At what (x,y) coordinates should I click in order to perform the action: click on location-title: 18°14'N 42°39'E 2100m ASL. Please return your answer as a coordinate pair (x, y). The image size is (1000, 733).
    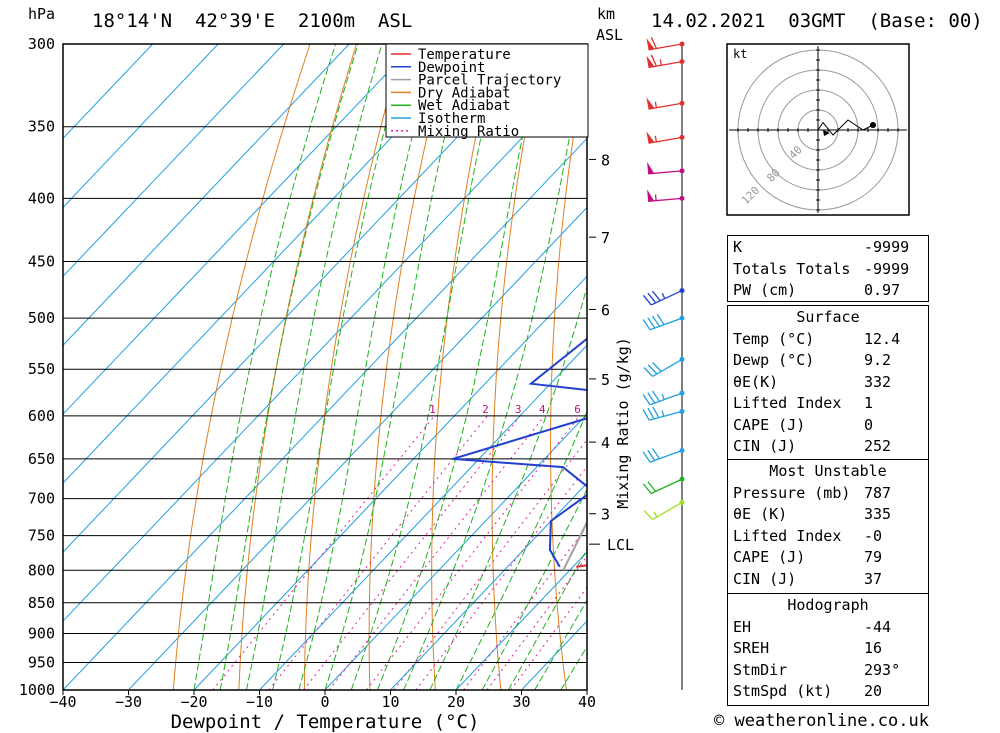
    Looking at the image, I should click on (252, 21).